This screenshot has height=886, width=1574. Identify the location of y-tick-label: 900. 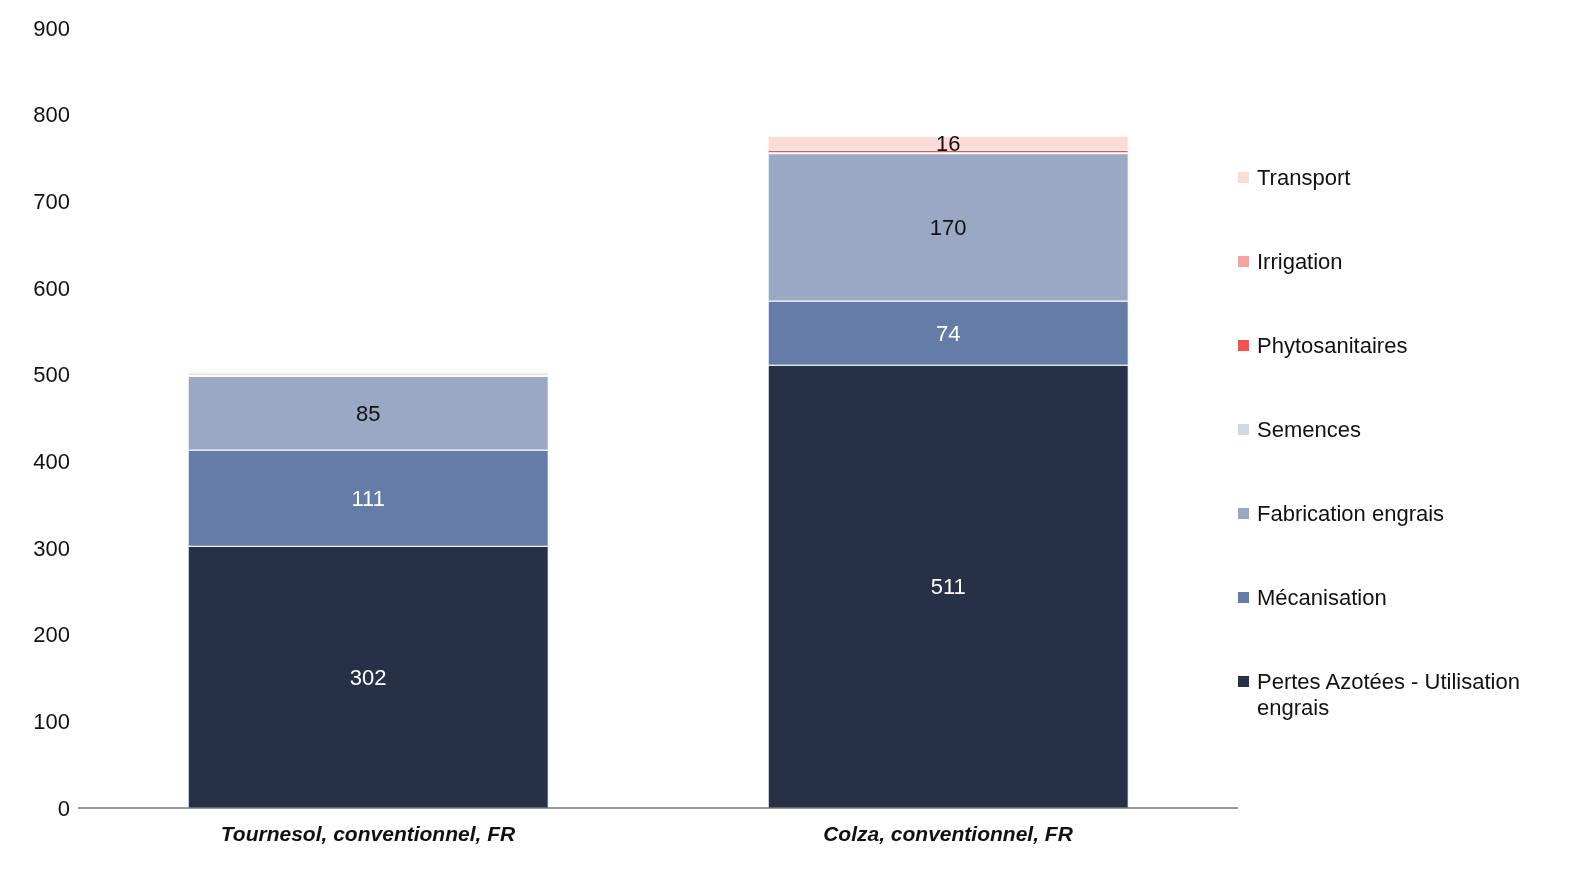
(51, 28).